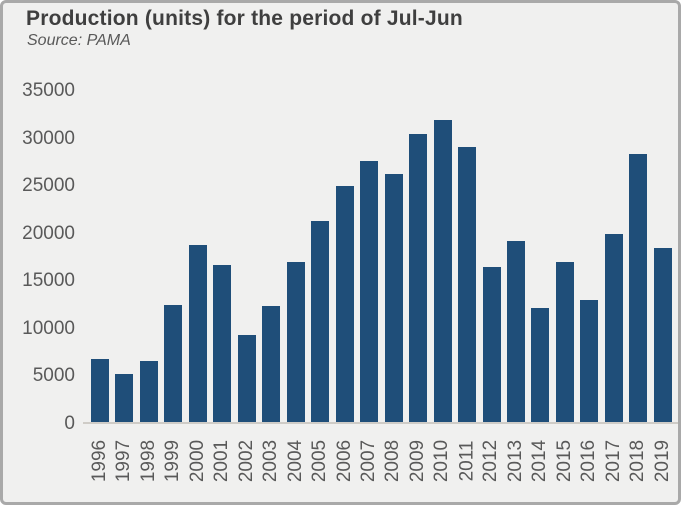  I want to click on x-axis-tick-label: 2003, so click(271, 461).